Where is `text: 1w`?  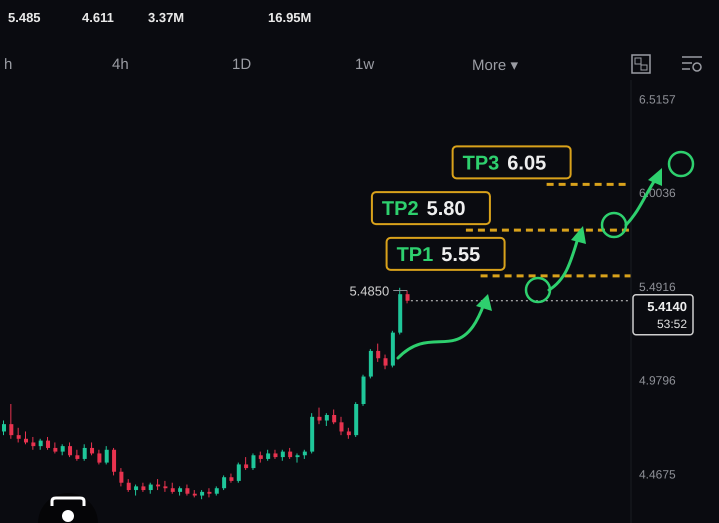
text: 1w is located at coordinates (364, 64).